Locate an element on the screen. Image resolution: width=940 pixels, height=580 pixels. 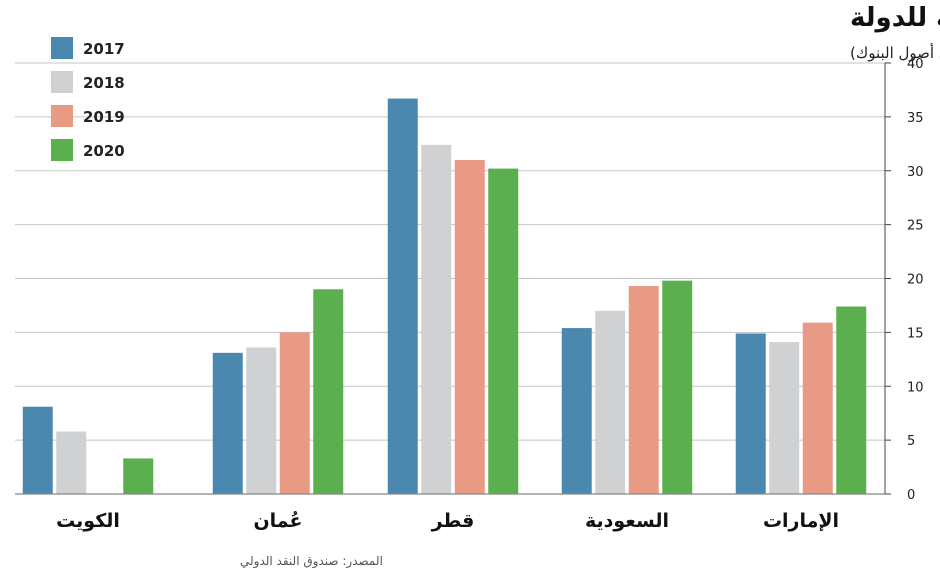
source-note: المصدر: صندوق النقد الدولي is located at coordinates (311, 561).